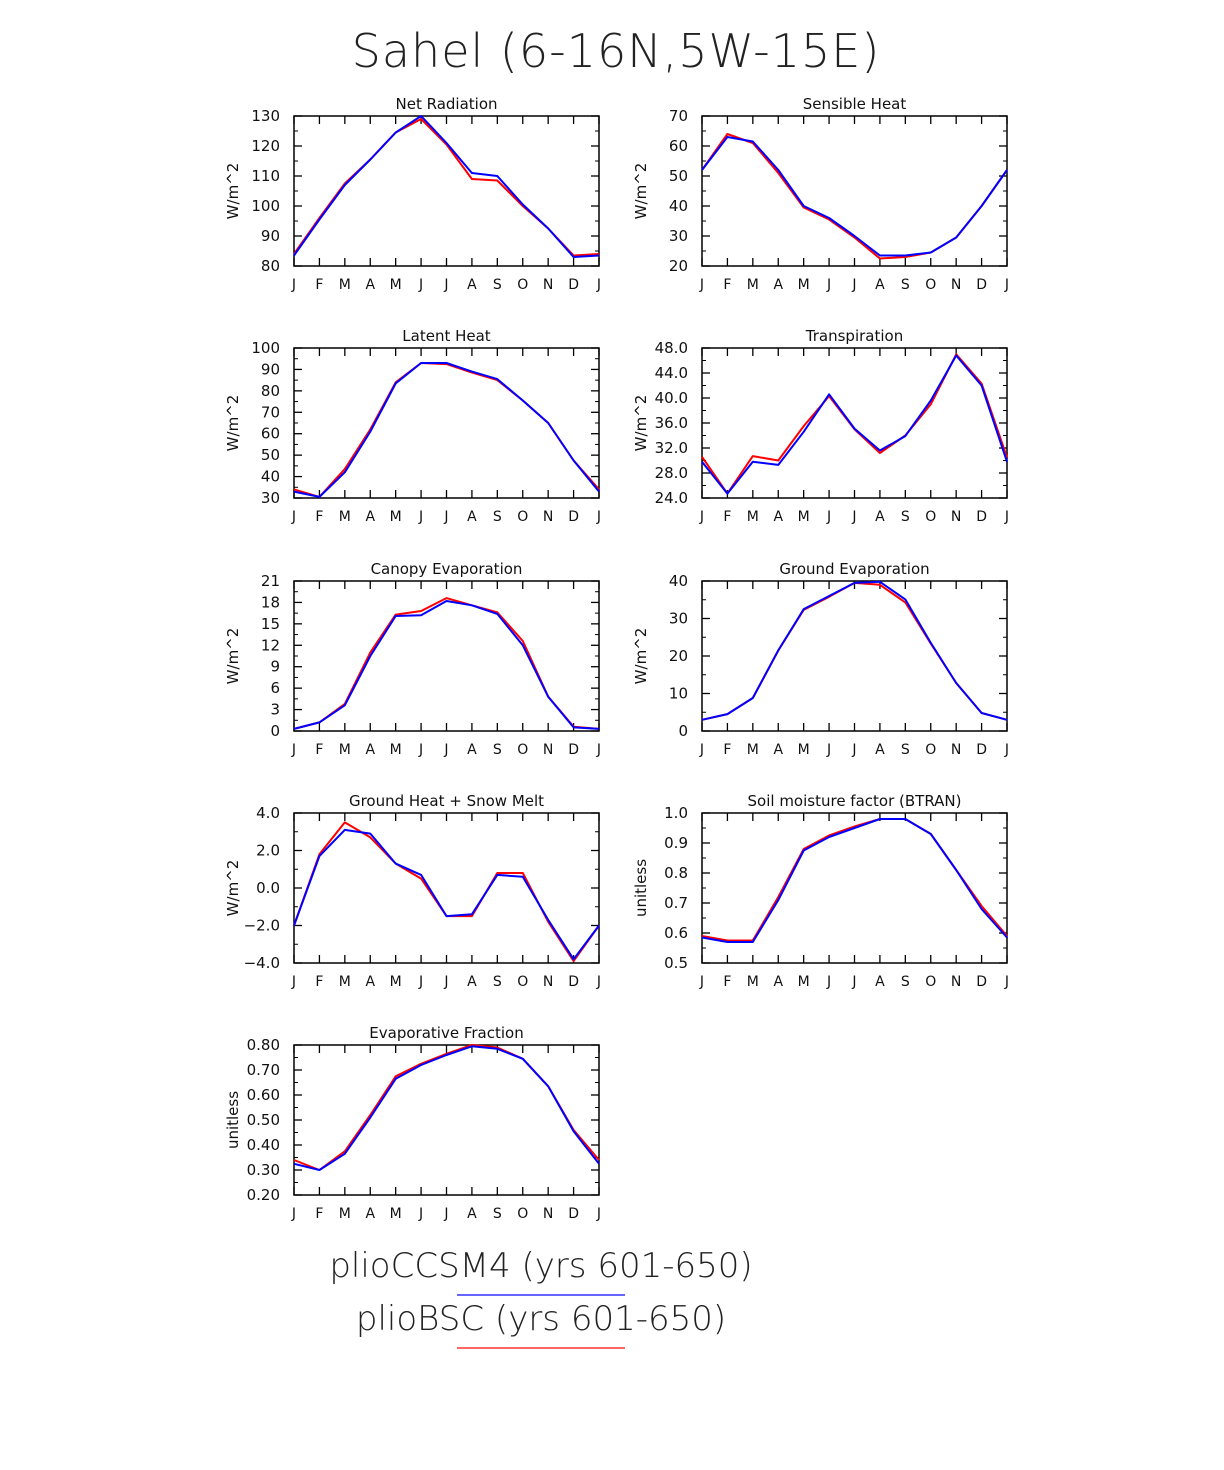 This screenshot has height=1470, width=1224. I want to click on y-tick-label: 9, so click(275, 667).